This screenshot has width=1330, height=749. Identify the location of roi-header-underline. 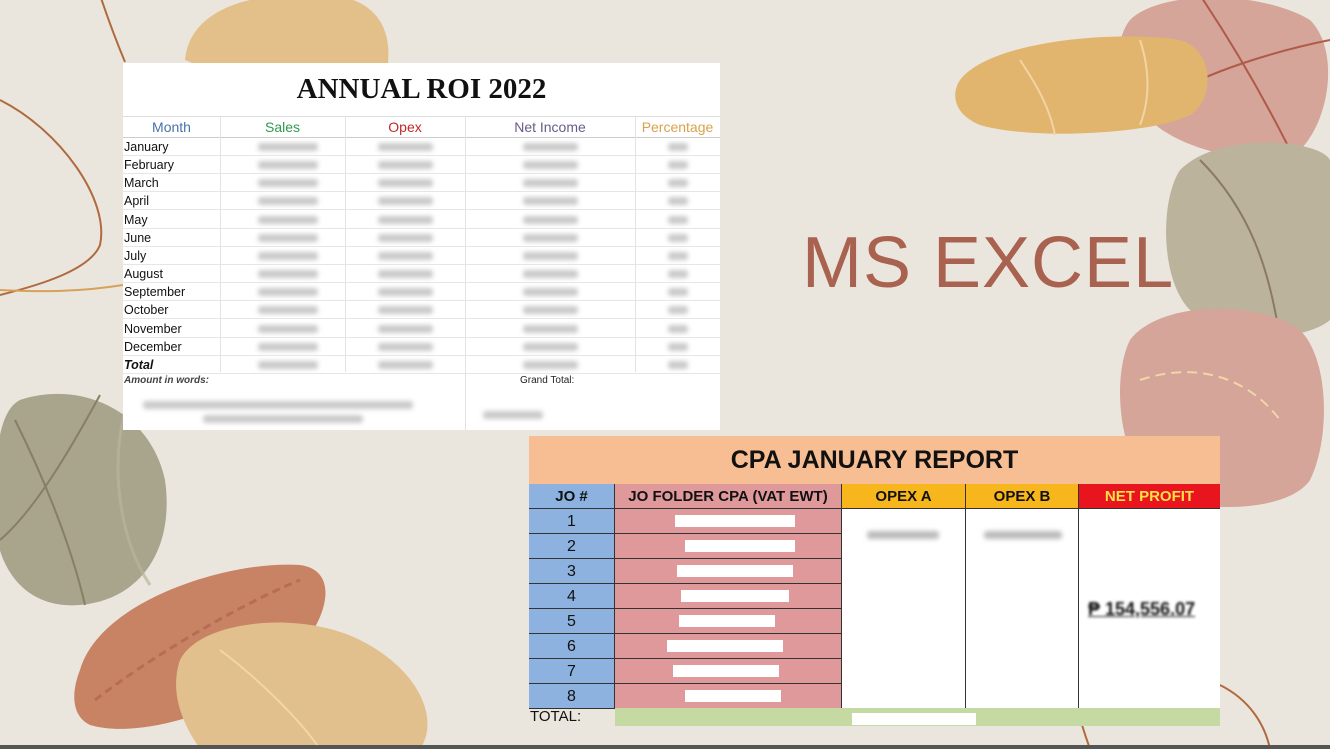
(421, 137).